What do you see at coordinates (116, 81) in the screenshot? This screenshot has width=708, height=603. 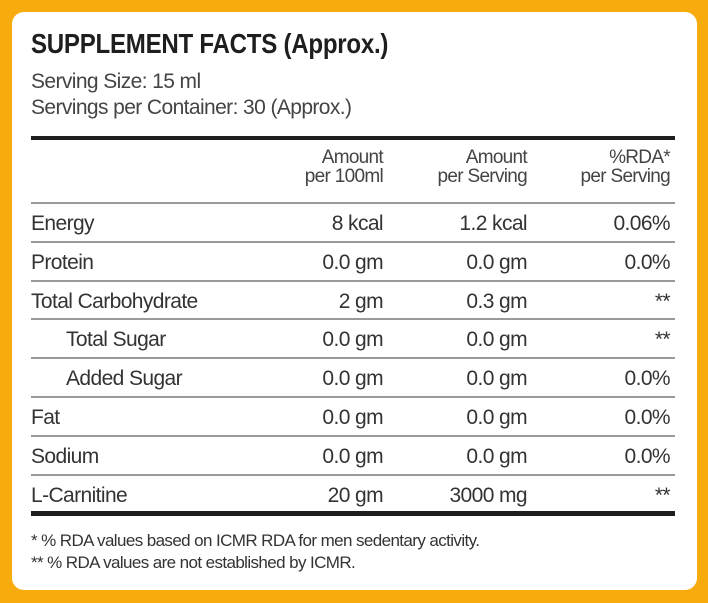 I see `serving-size: Serving Size: 15 ml` at bounding box center [116, 81].